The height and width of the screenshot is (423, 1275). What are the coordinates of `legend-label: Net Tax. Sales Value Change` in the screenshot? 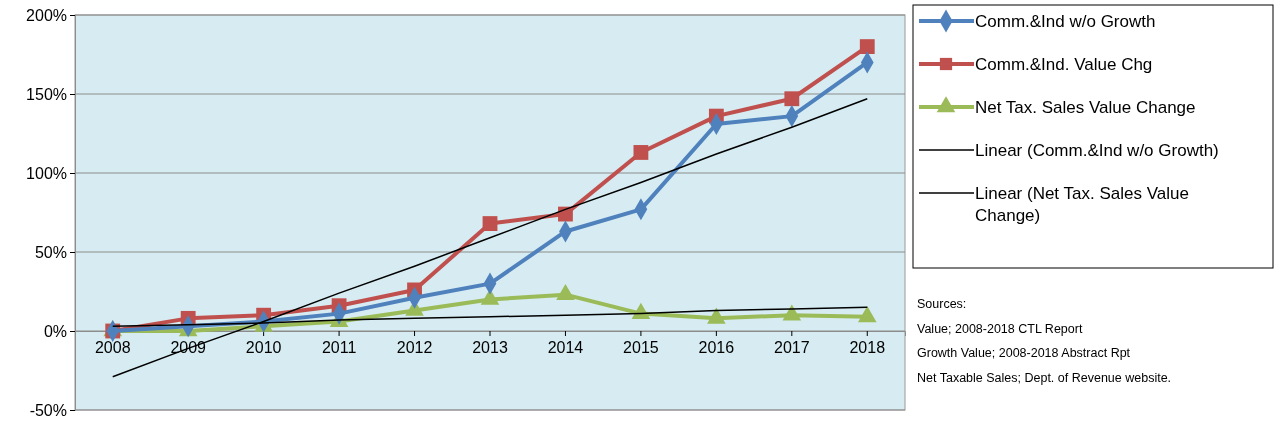 It's located at (1085, 107).